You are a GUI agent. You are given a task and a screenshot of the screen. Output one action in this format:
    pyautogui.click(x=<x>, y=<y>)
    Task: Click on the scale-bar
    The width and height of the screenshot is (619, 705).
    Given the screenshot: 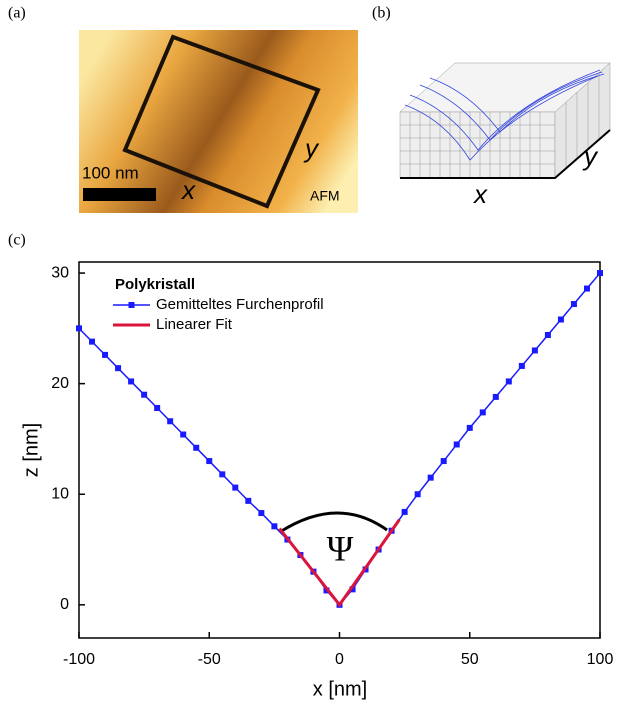 What is the action you would take?
    pyautogui.click(x=119, y=194)
    